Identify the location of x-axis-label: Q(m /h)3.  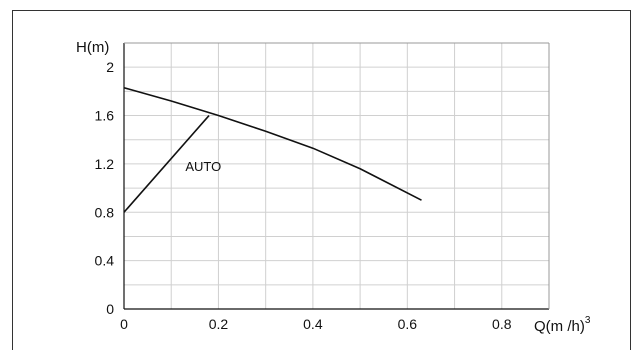
(562, 325).